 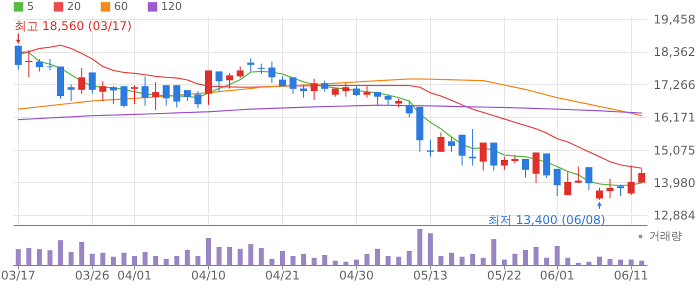 I want to click on x-tick-label: 06/11, so click(x=631, y=275).